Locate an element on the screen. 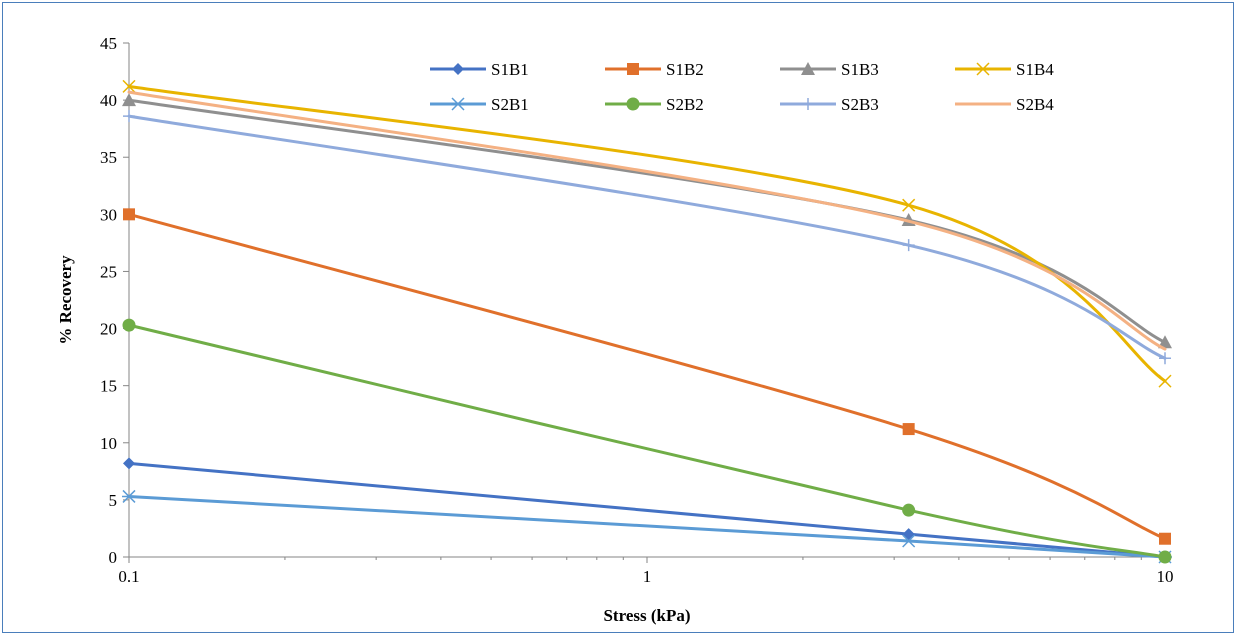 The width and height of the screenshot is (1238, 637). legend-label: S2B1 is located at coordinates (510, 104).